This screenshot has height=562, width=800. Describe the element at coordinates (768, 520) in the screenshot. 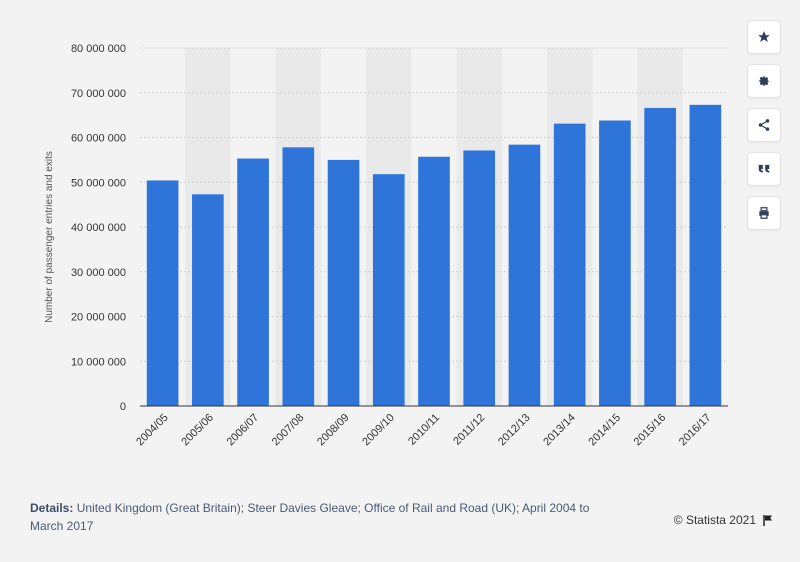

I see `flag-icon` at that location.